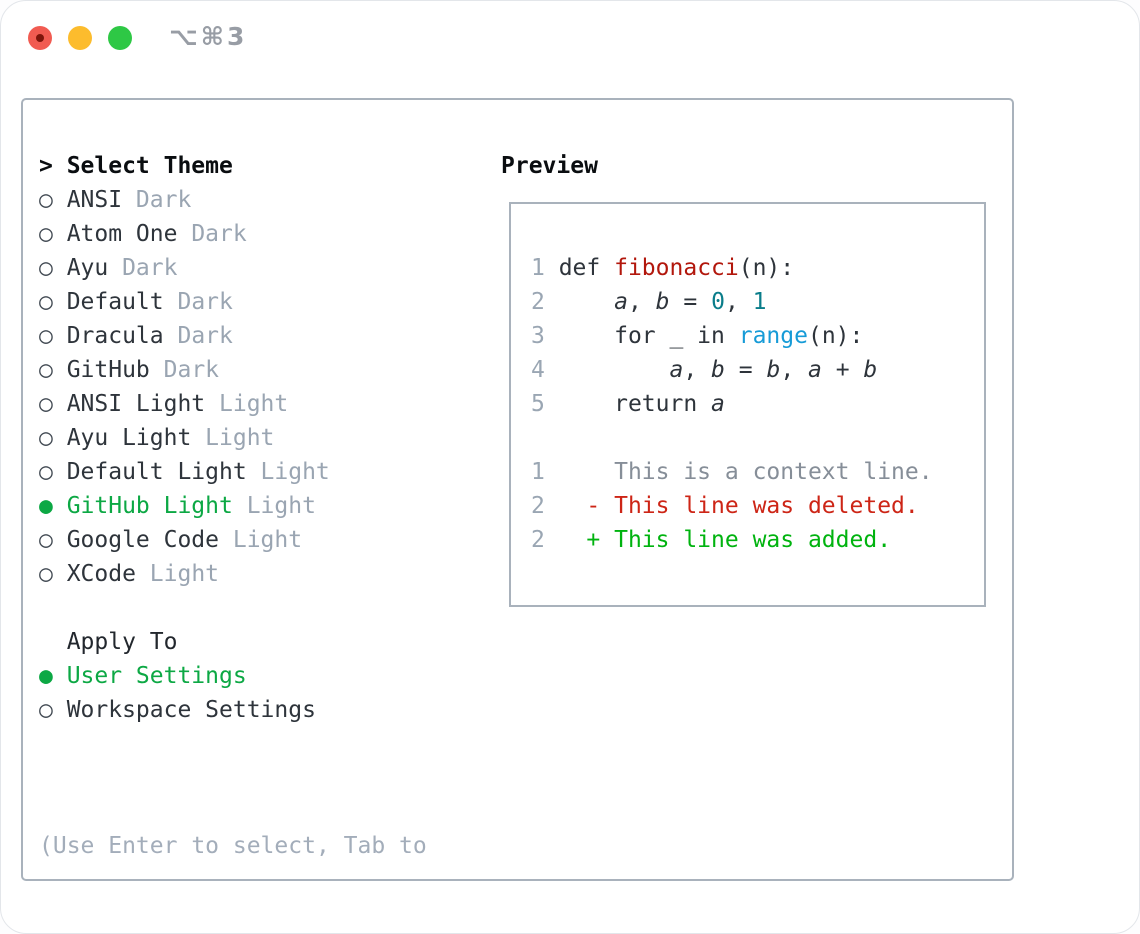  Describe the element at coordinates (108, 370) in the screenshot. I see `option-label: GitHub` at that location.